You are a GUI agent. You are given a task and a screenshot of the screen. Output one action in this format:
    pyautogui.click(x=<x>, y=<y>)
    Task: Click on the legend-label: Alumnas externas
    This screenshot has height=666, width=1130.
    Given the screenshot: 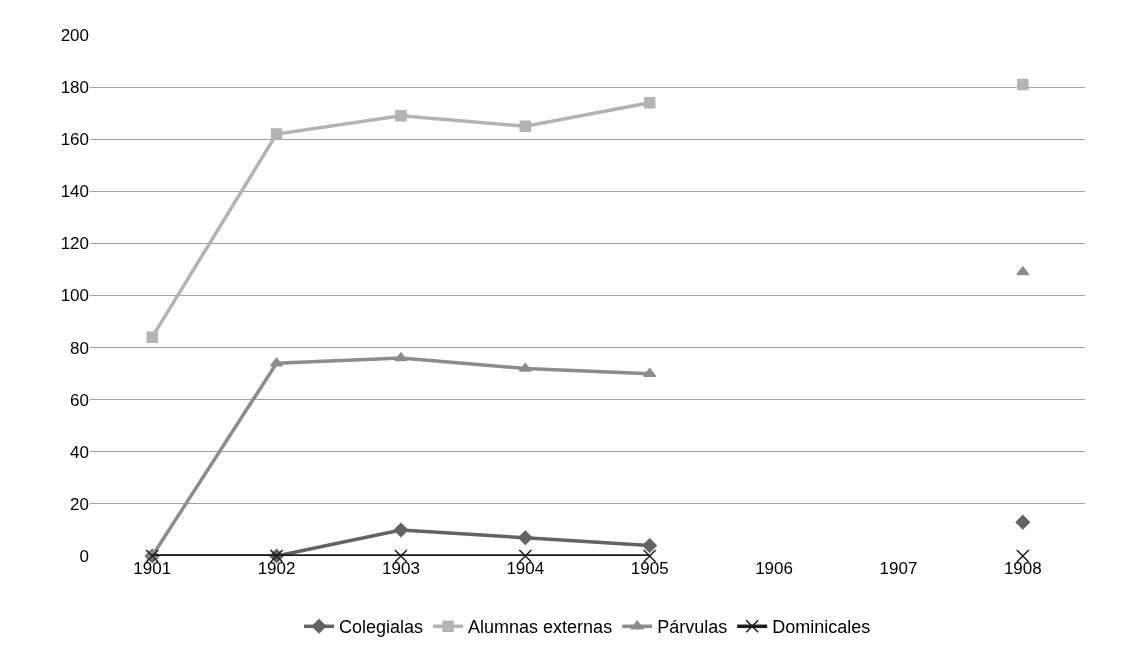 What is the action you would take?
    pyautogui.click(x=540, y=627)
    